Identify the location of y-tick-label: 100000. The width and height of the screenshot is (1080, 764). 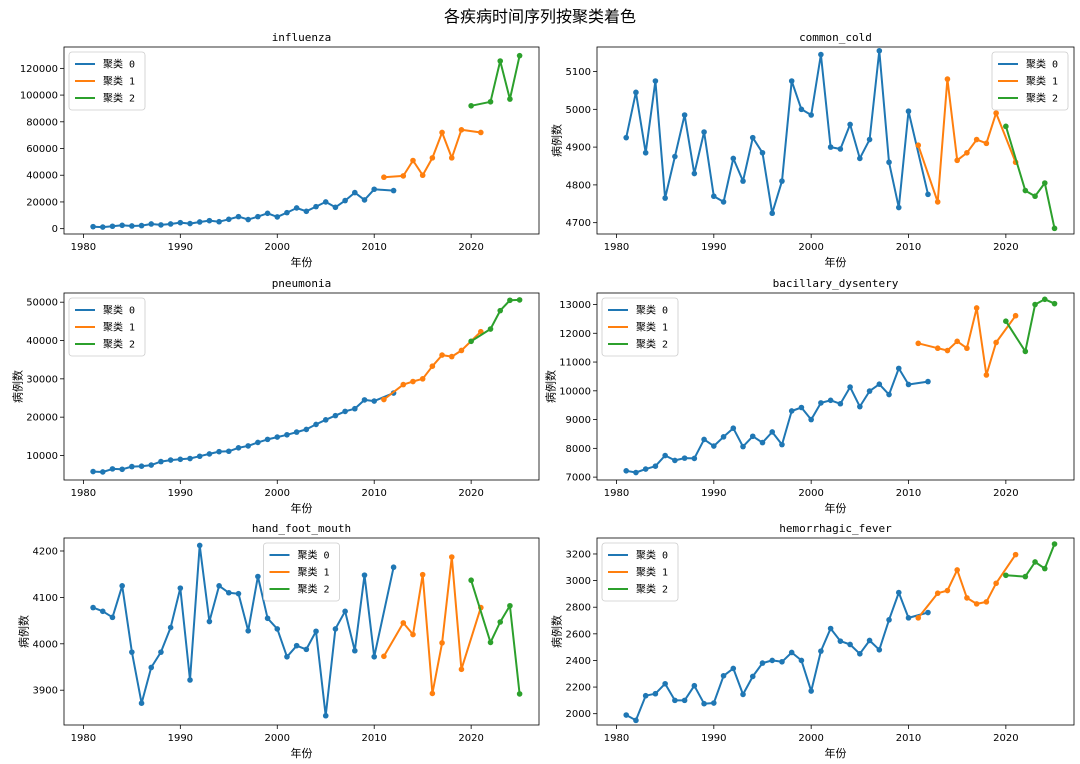
(39, 96).